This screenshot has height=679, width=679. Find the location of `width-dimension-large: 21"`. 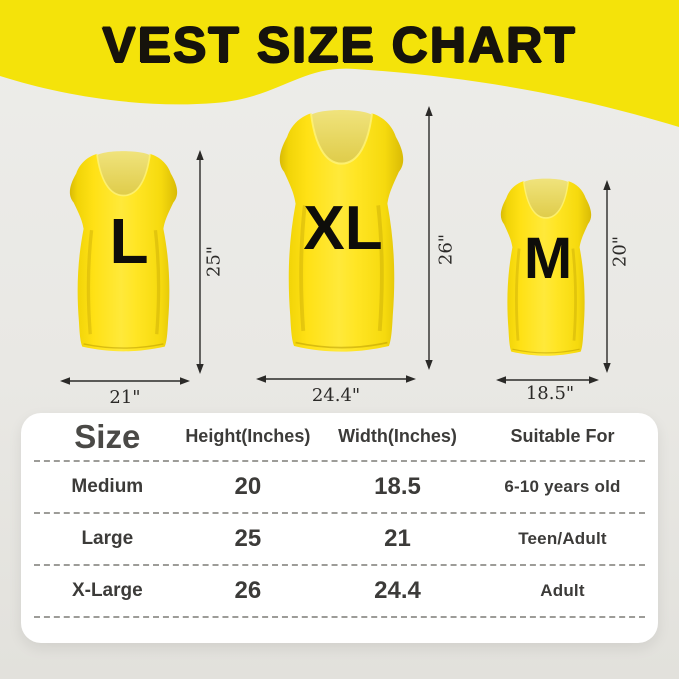

width-dimension-large: 21" is located at coordinates (125, 397).